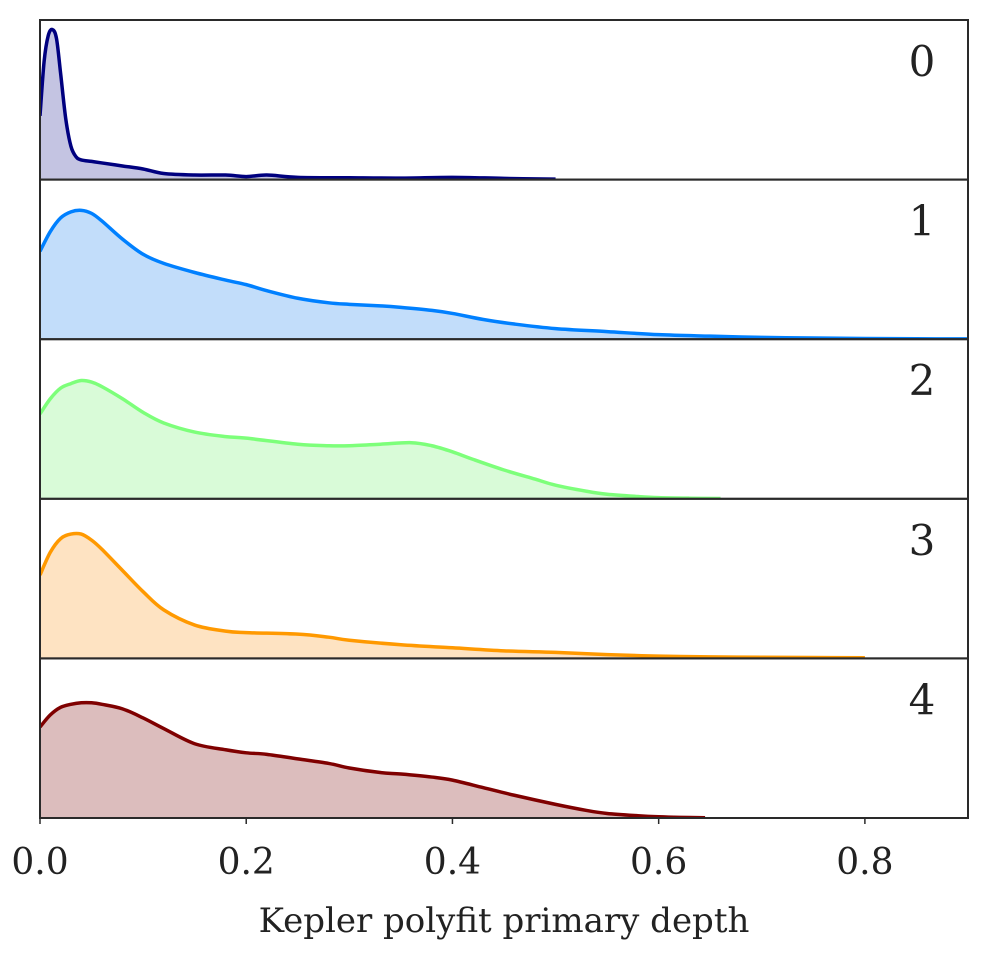 This screenshot has height=965, width=990. What do you see at coordinates (864, 862) in the screenshot?
I see `x-tick-label: 0.8` at bounding box center [864, 862].